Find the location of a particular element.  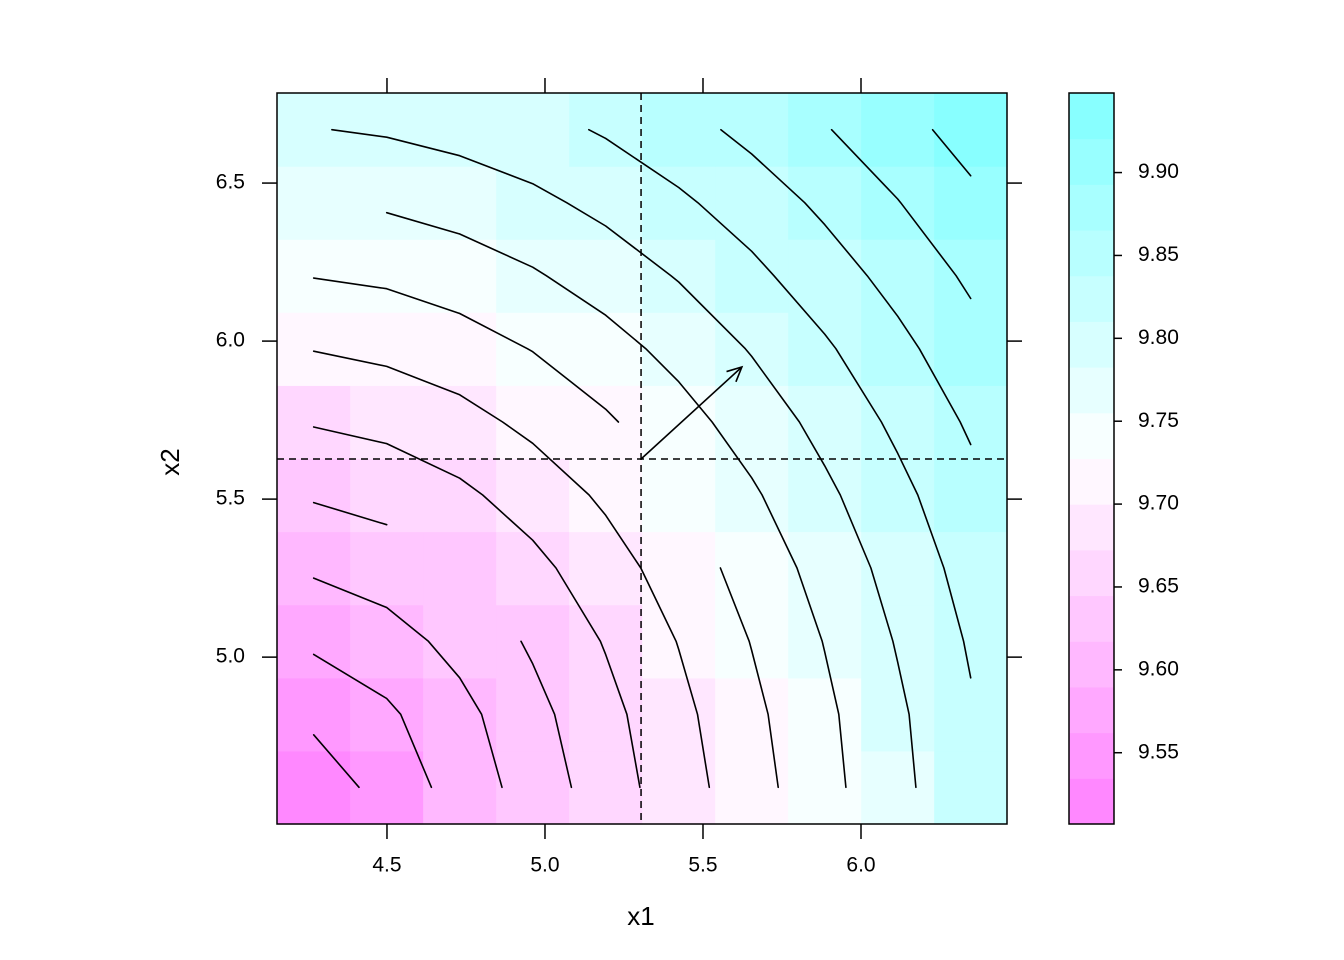

y-axis-title: x2 is located at coordinates (170, 461).